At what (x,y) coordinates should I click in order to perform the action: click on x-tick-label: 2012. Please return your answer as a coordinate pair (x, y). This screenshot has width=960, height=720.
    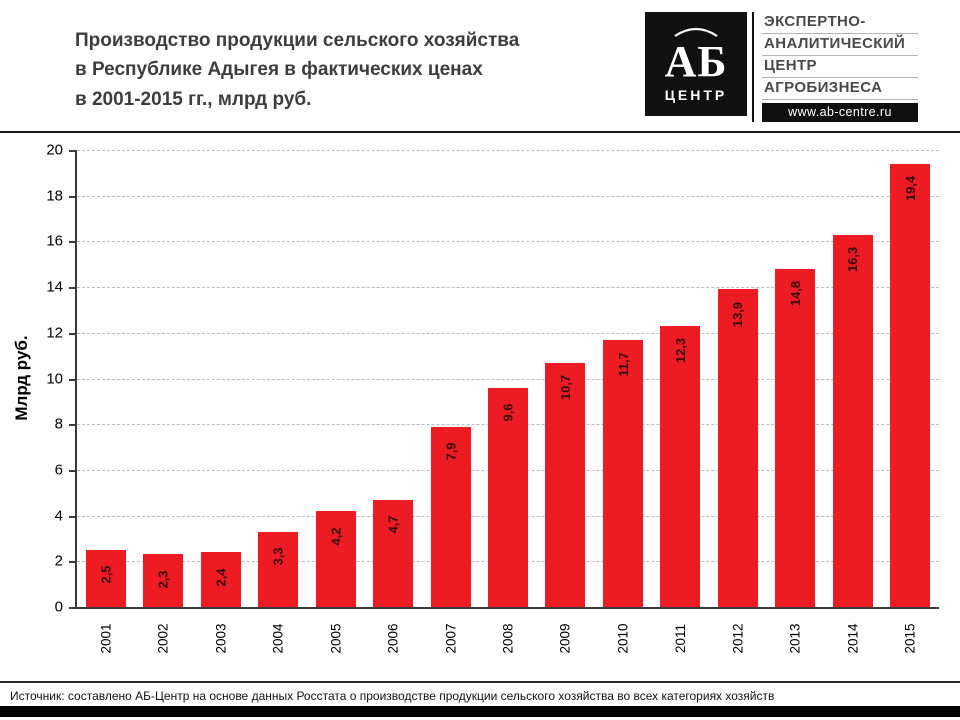
    Looking at the image, I should click on (738, 638).